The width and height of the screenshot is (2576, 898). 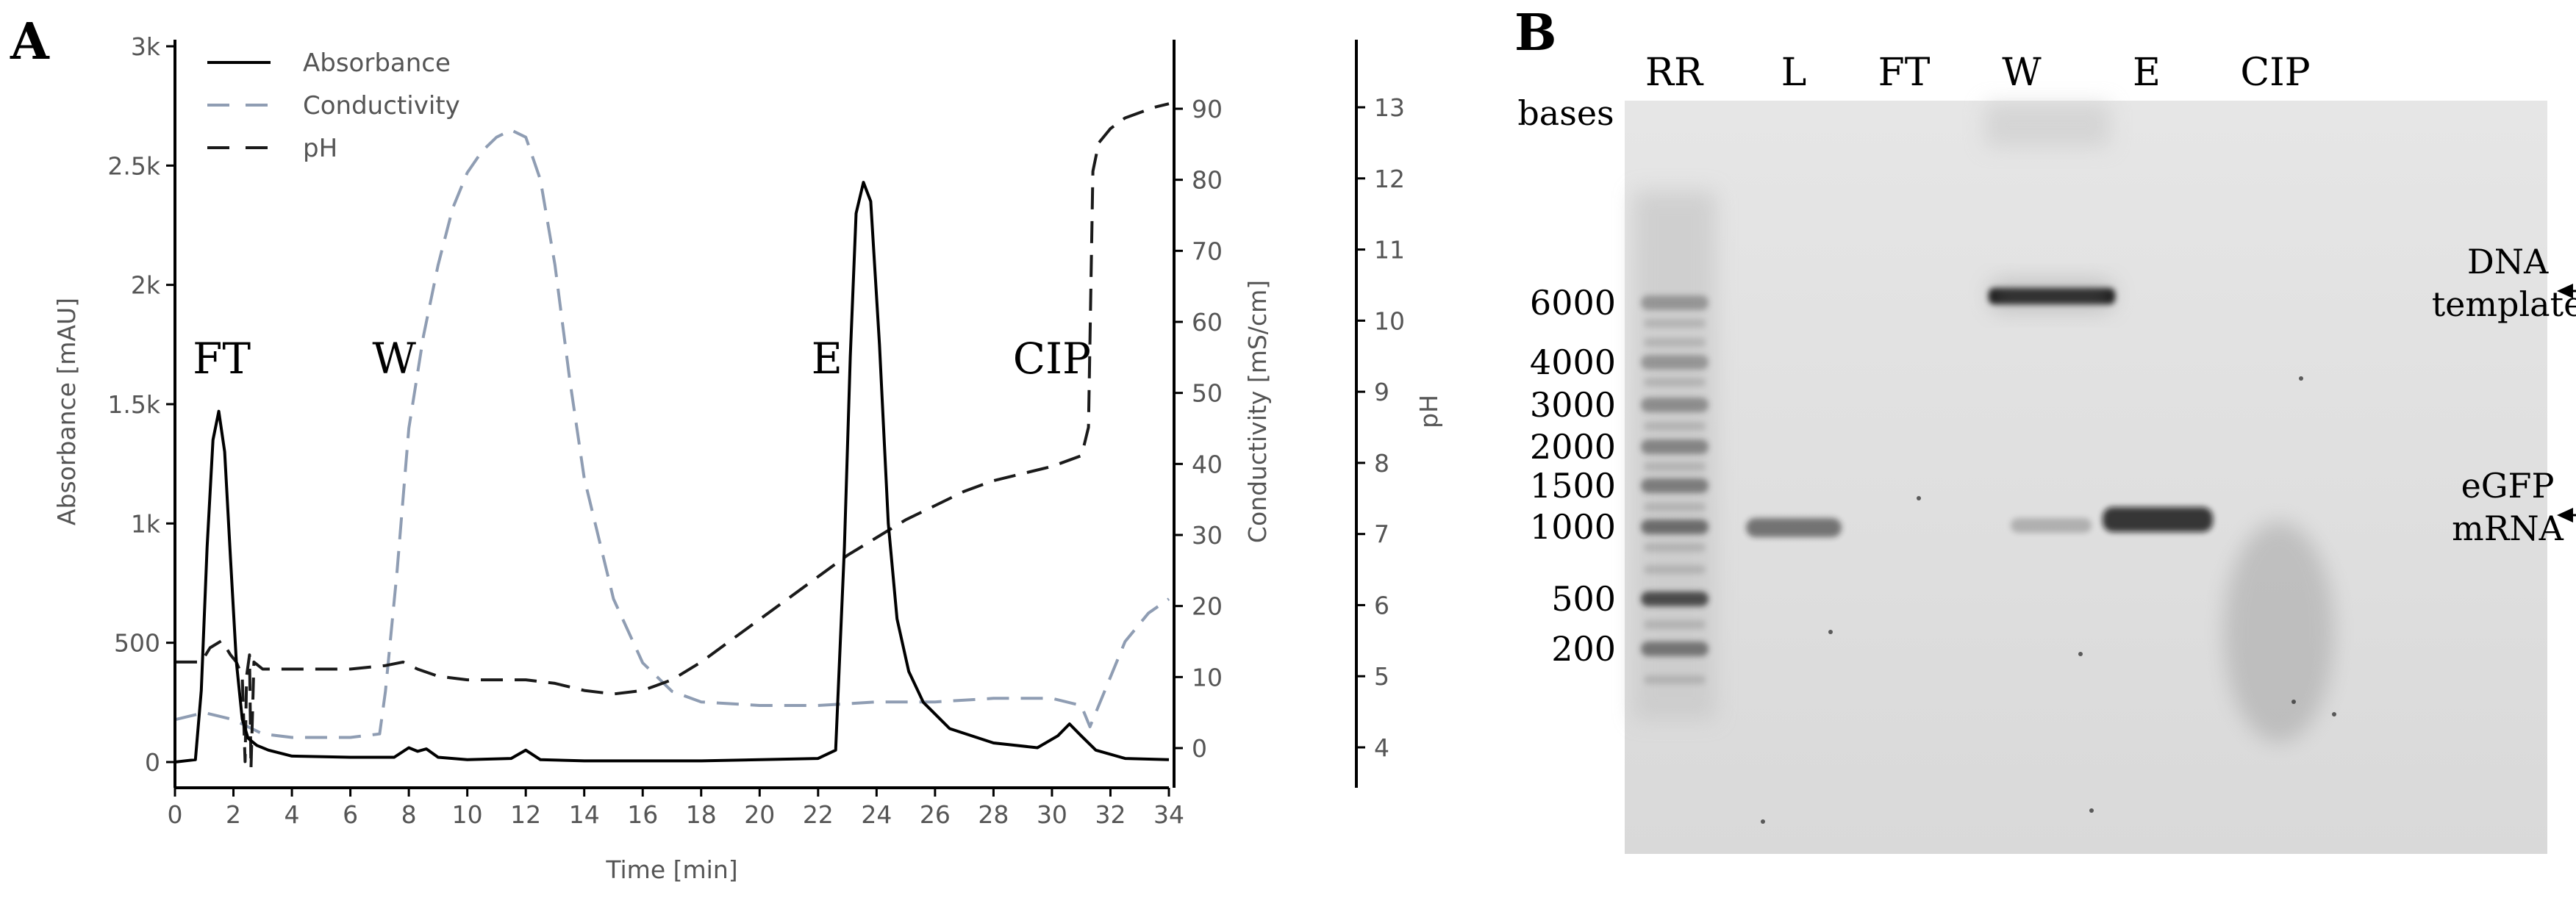 I want to click on x-tick-label: 18, so click(x=702, y=815).